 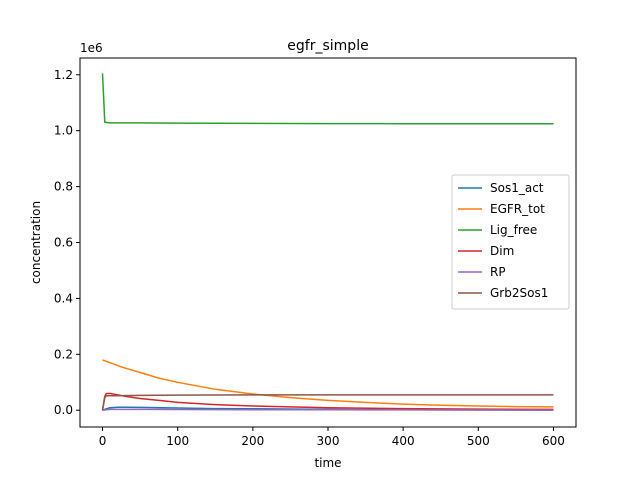 I want to click on series-line-egfr-tot, so click(x=328, y=383).